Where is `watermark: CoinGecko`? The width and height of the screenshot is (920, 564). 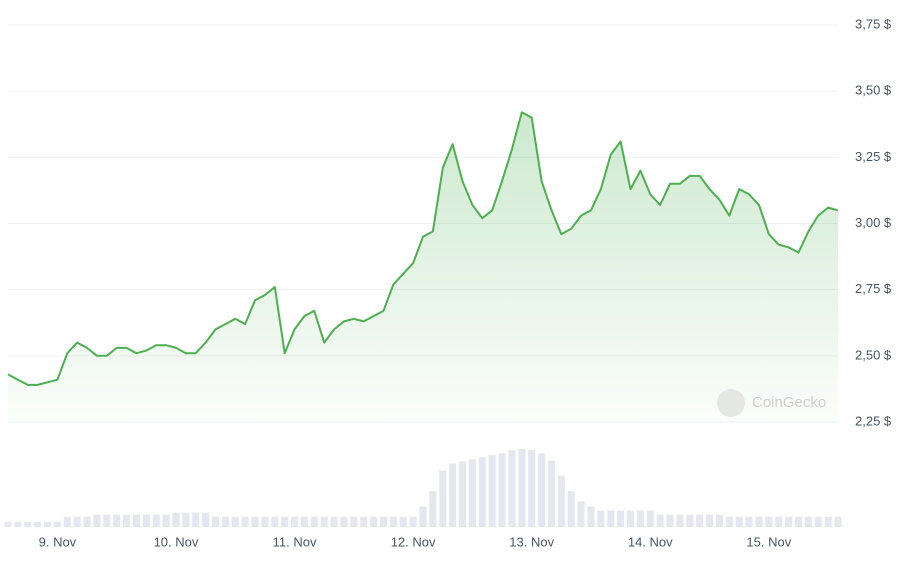
watermark: CoinGecko is located at coordinates (771, 403).